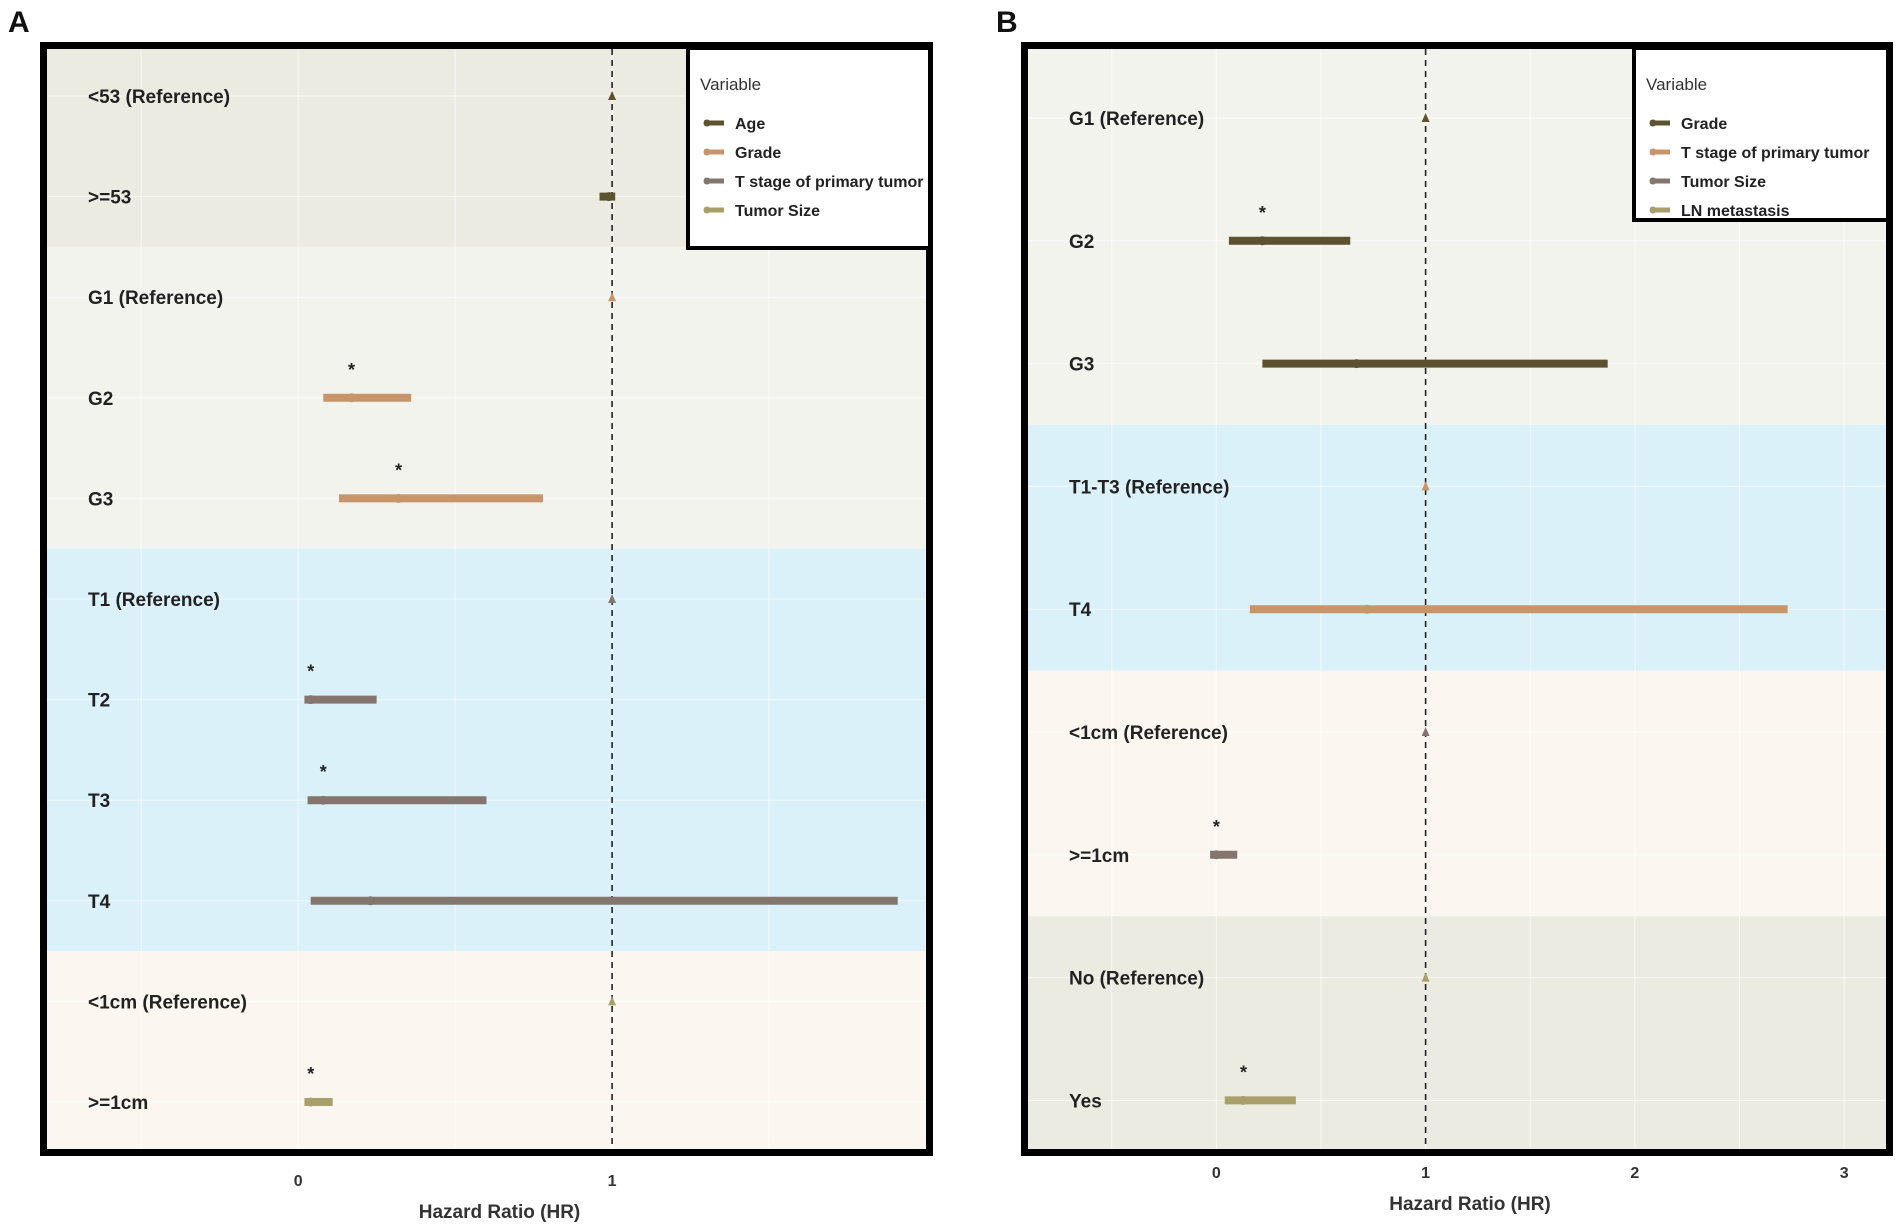 This screenshot has width=1901, height=1226. Describe the element at coordinates (829, 182) in the screenshot. I see `legend-label: T stage of primary tumor` at that location.